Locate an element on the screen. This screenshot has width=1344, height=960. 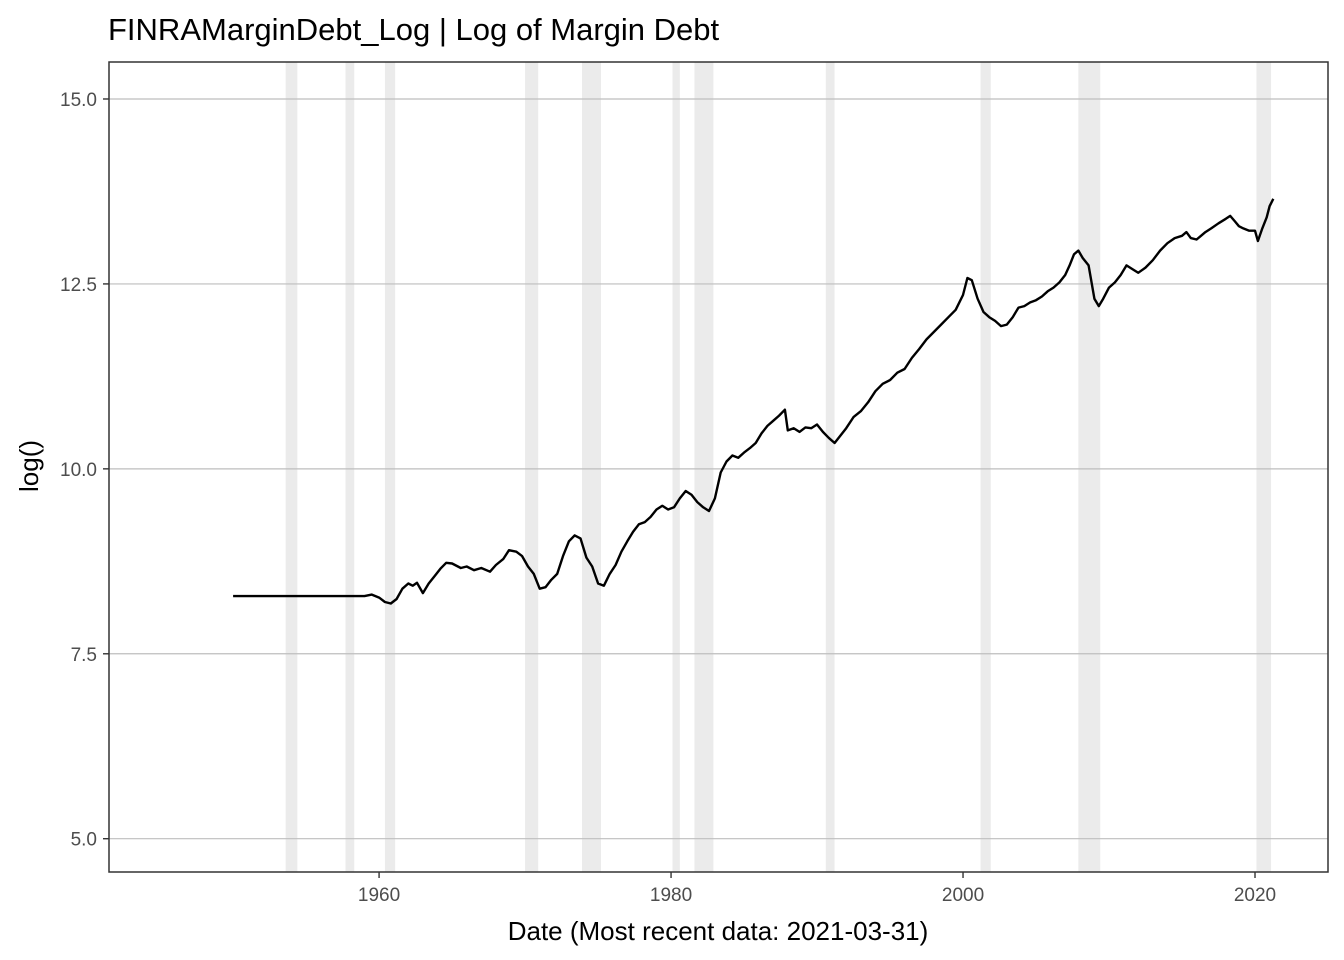
y-axis: 5.0 7.5 10.0 12.5 15.0 is located at coordinates (84, 470).